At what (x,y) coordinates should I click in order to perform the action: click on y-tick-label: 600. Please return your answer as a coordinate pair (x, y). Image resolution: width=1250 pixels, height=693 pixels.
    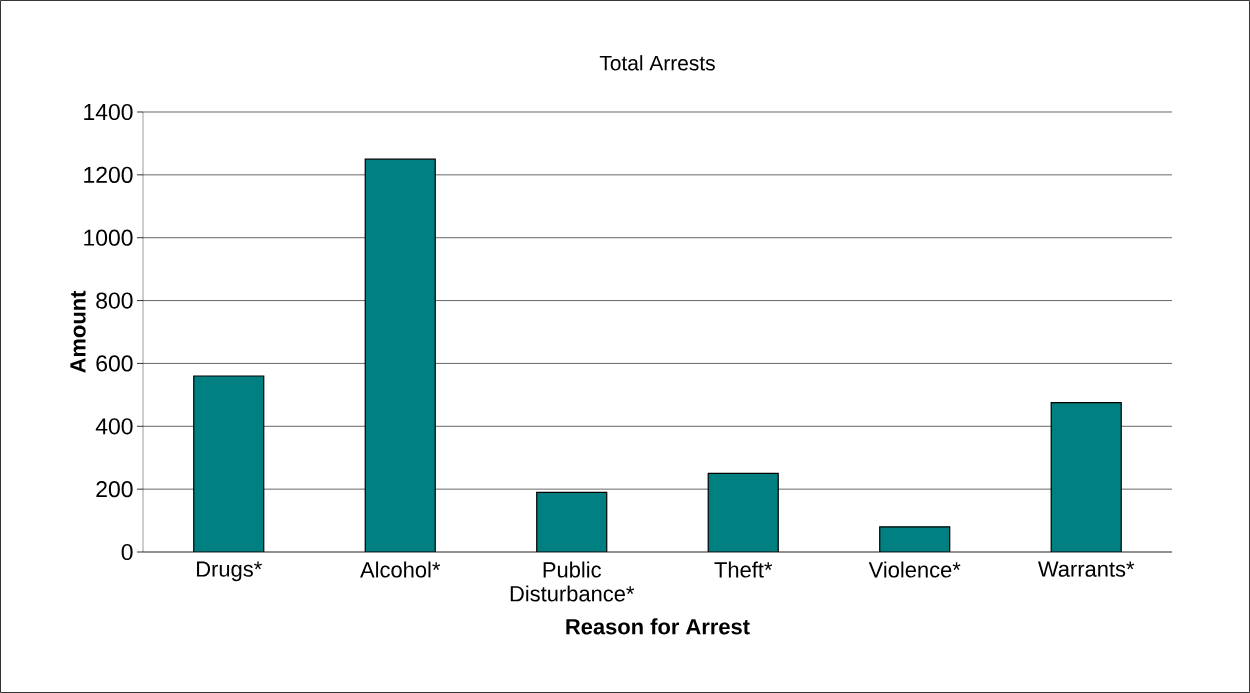
    Looking at the image, I should click on (114, 363).